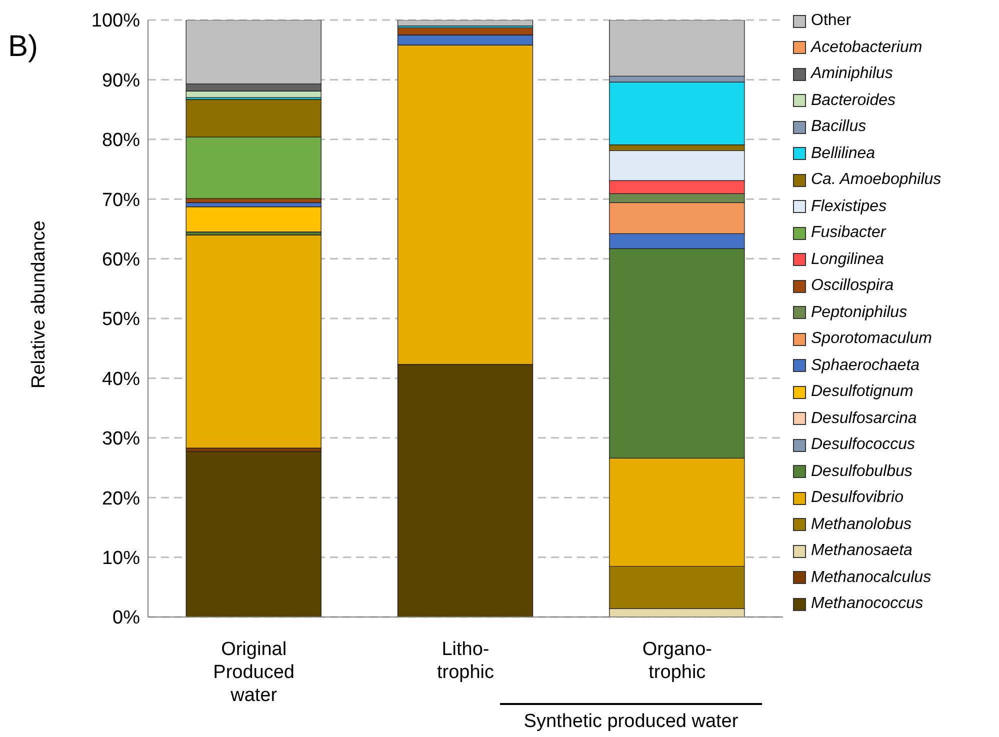 Image resolution: width=999 pixels, height=737 pixels. What do you see at coordinates (121, 260) in the screenshot?
I see `y-tick-label: 60%` at bounding box center [121, 260].